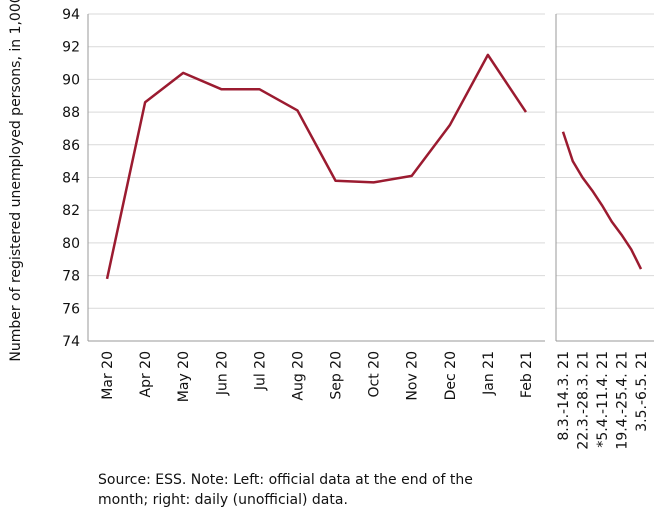 The image size is (654, 523). Describe the element at coordinates (71, 342) in the screenshot. I see `y-tick-label: 74` at that location.